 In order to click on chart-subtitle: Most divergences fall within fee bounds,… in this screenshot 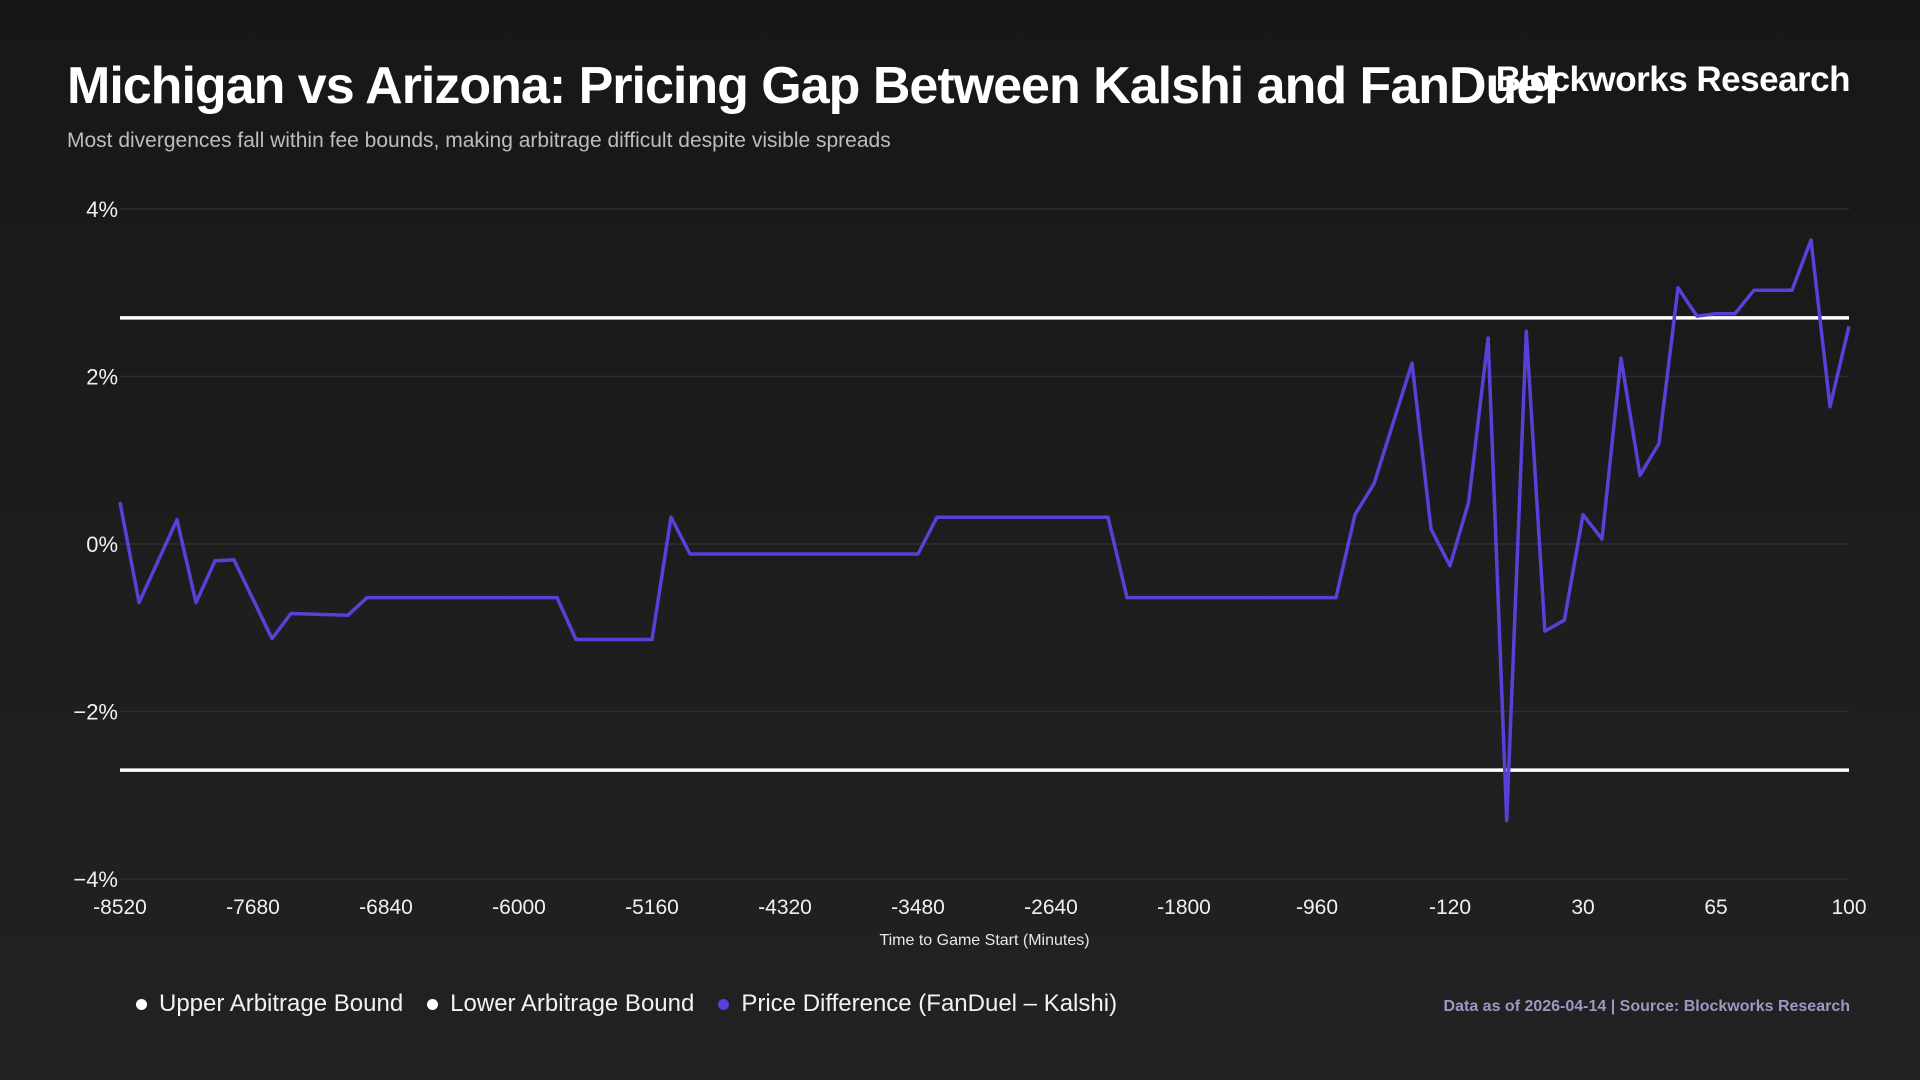, I will do `click(479, 140)`.